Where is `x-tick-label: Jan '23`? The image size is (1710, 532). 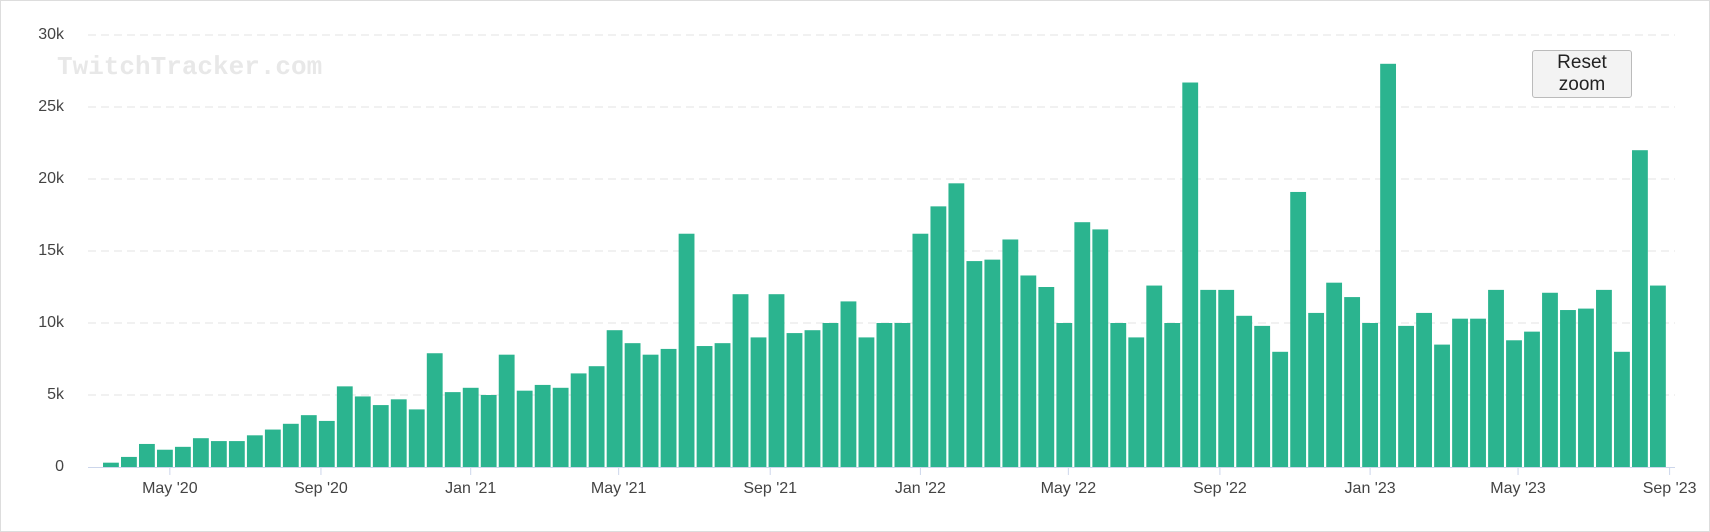 x-tick-label: Jan '23 is located at coordinates (1370, 488).